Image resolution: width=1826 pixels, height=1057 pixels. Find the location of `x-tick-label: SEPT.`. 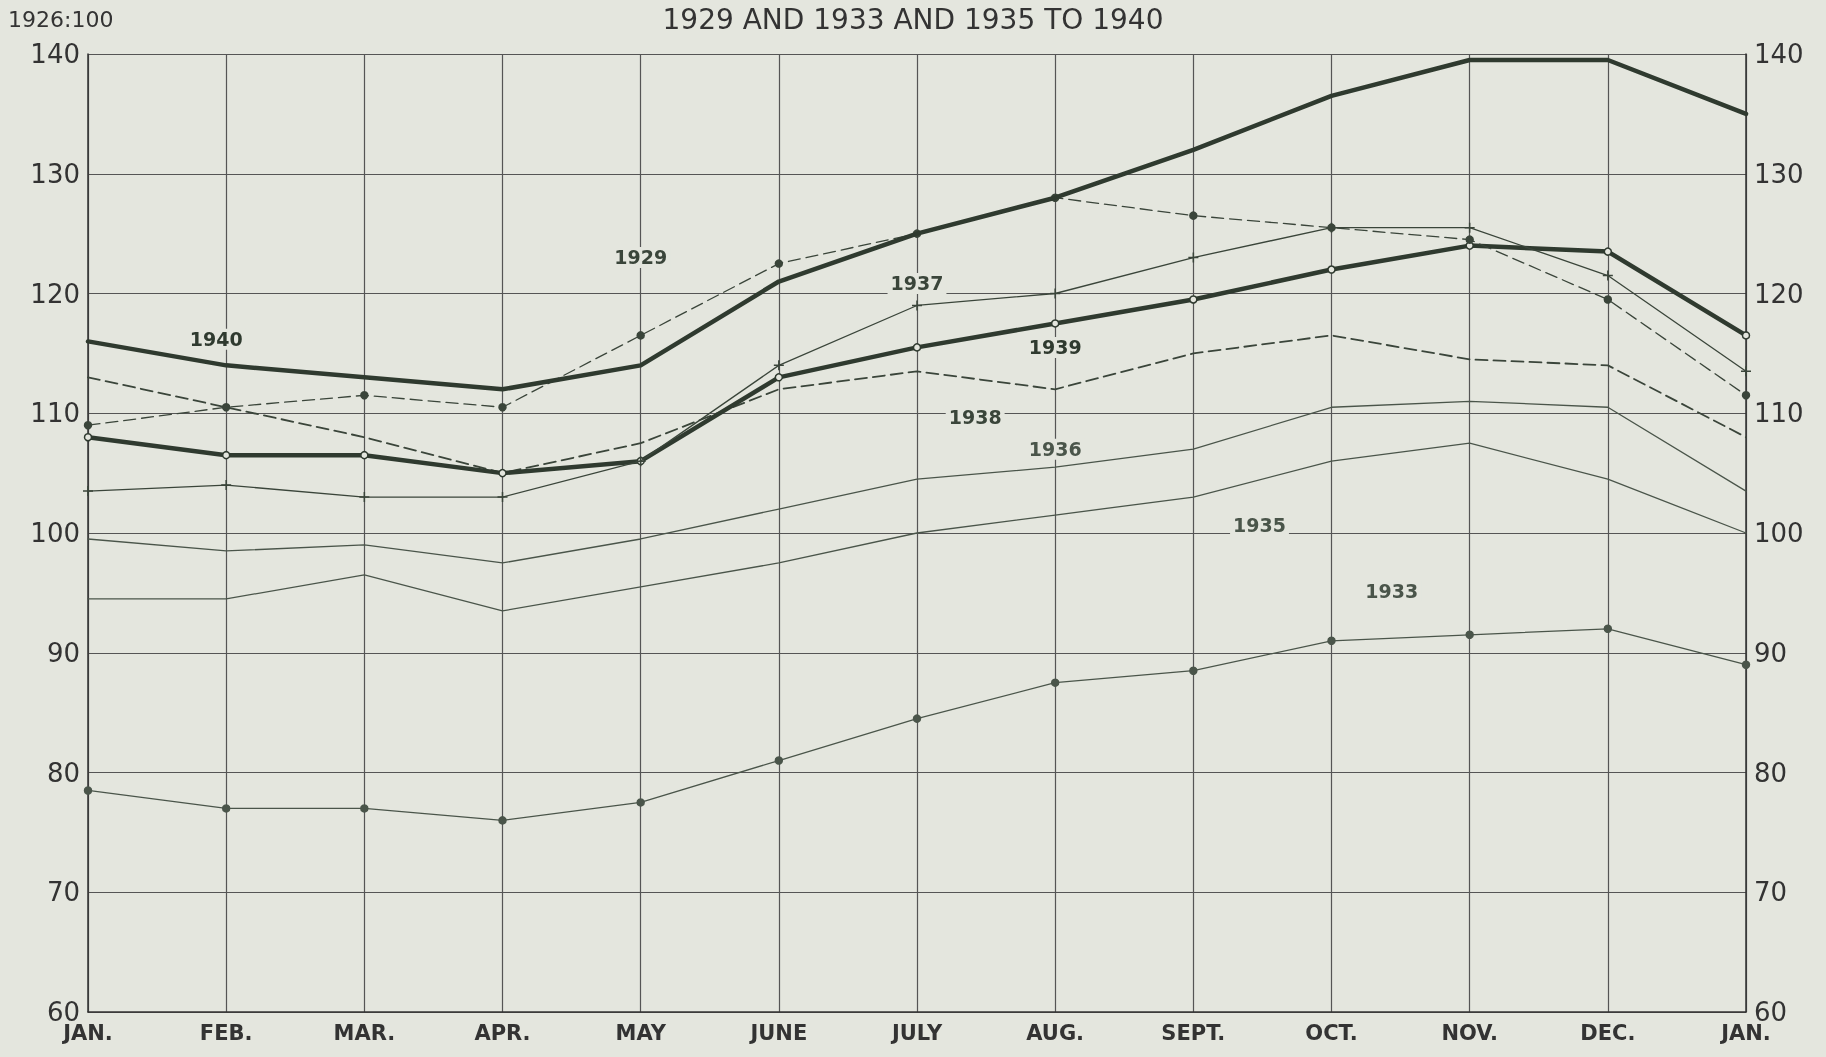

x-tick-label: SEPT. is located at coordinates (1193, 1032).